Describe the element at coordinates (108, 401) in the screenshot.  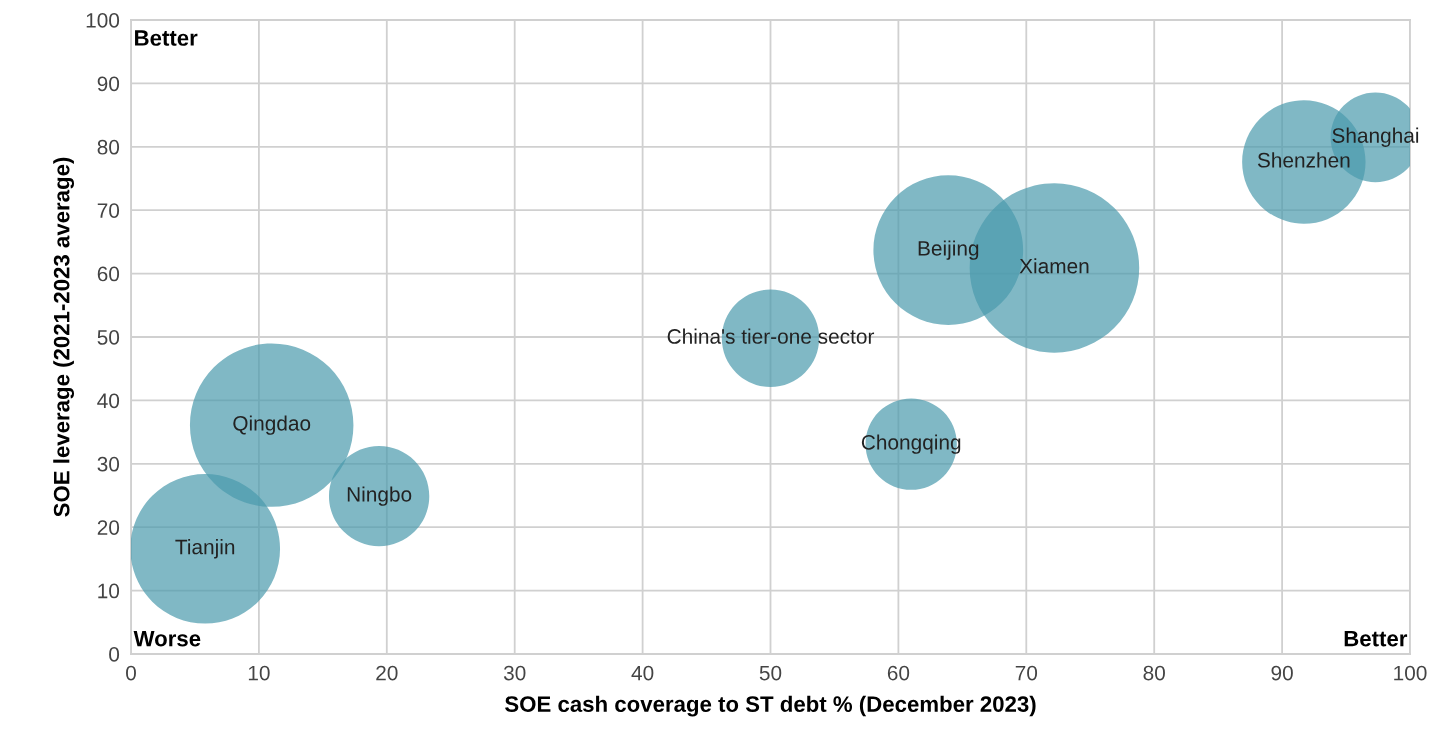
I see `y-tick-label: 40` at that location.